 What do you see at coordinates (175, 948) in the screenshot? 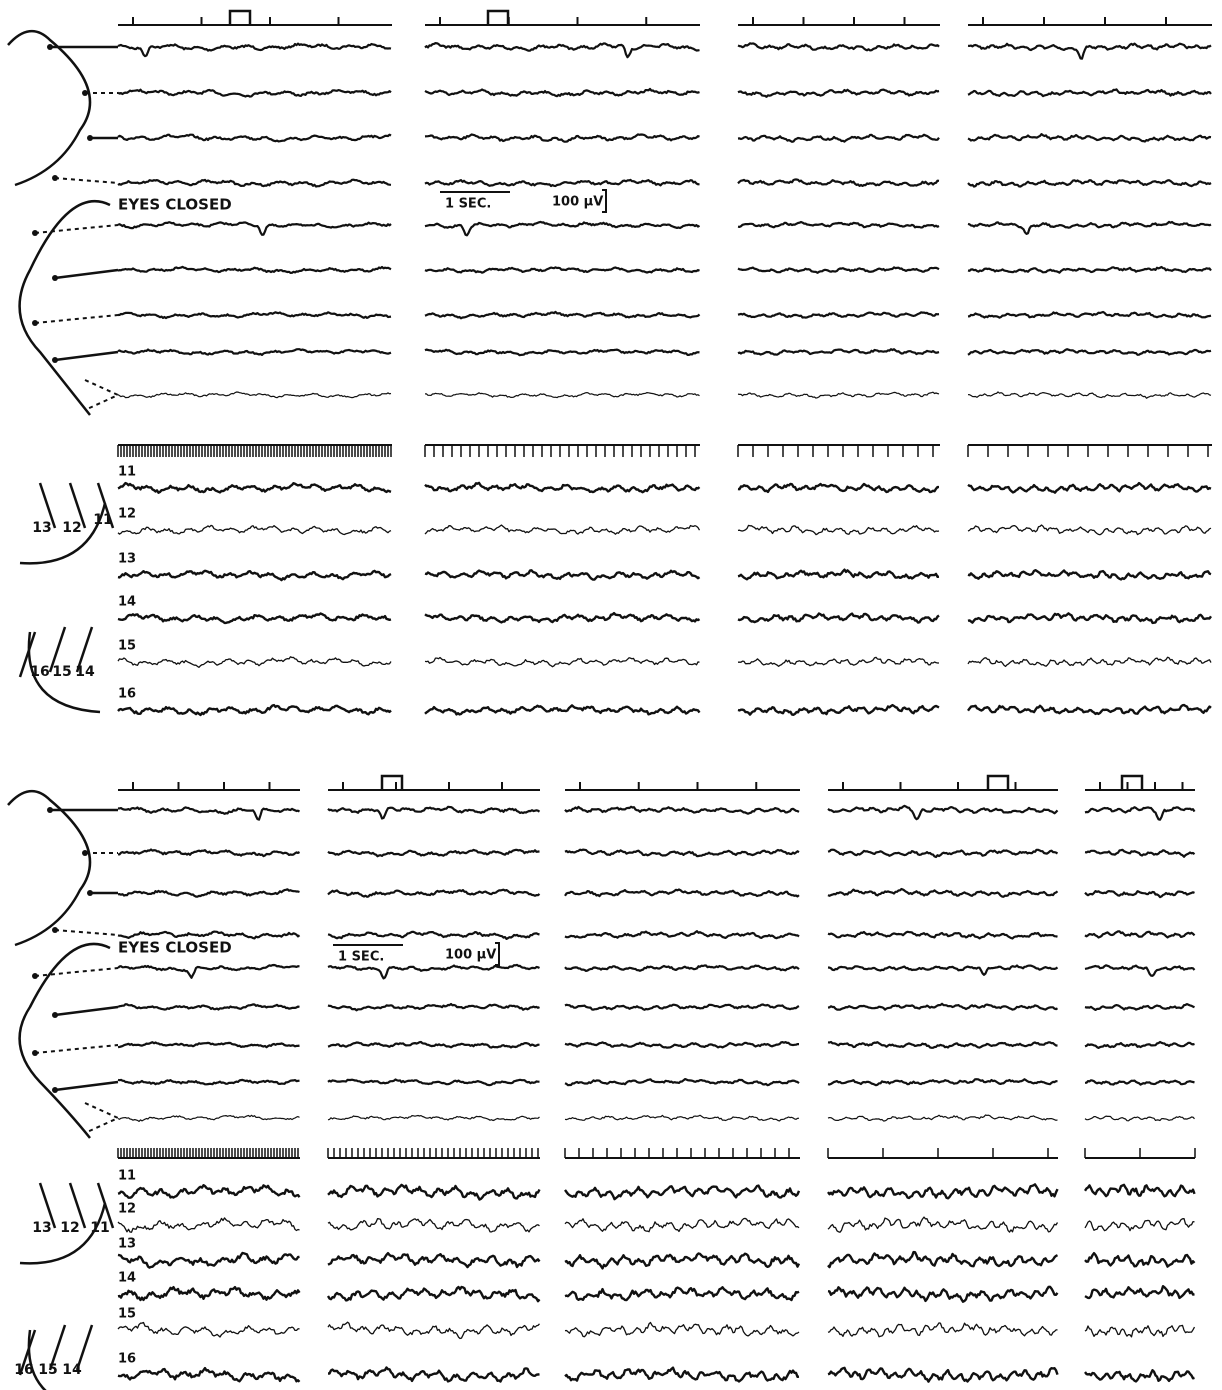
I see `annotation: EYES CLOSED` at bounding box center [175, 948].